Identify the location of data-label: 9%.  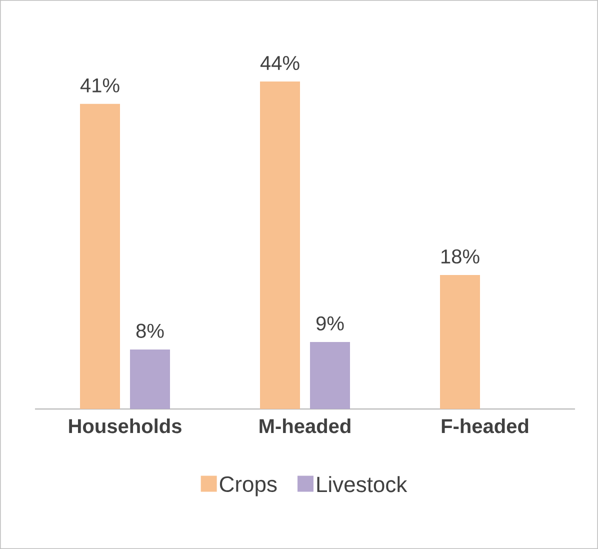
(330, 323).